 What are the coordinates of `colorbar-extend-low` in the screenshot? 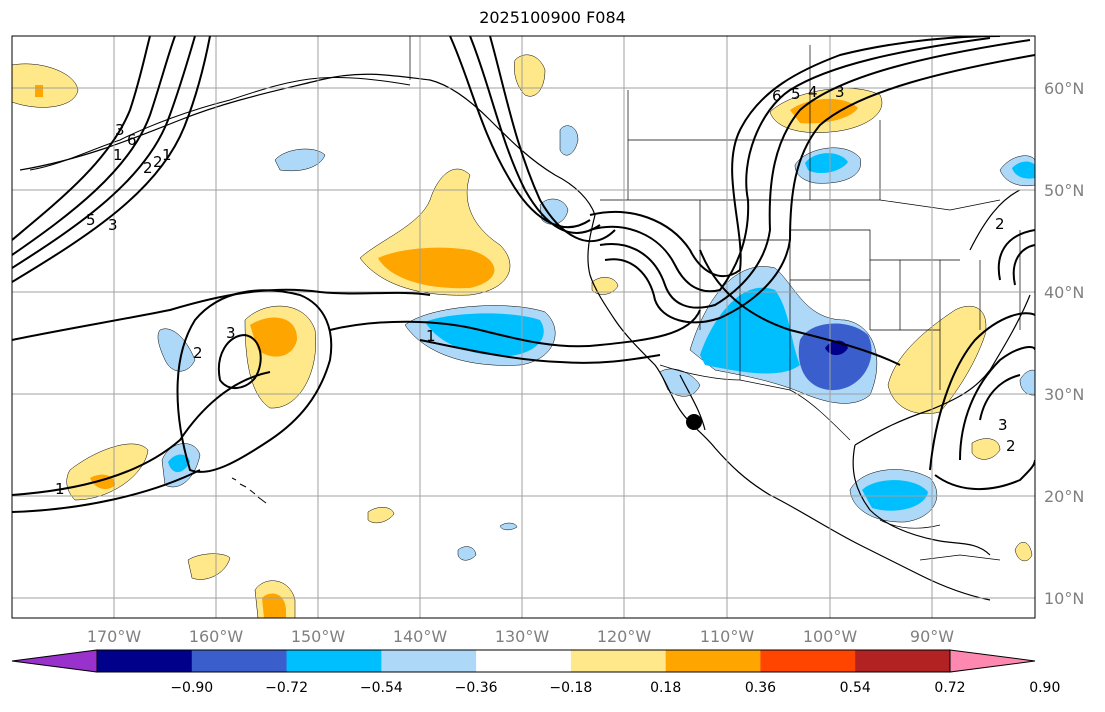 It's located at (54, 661).